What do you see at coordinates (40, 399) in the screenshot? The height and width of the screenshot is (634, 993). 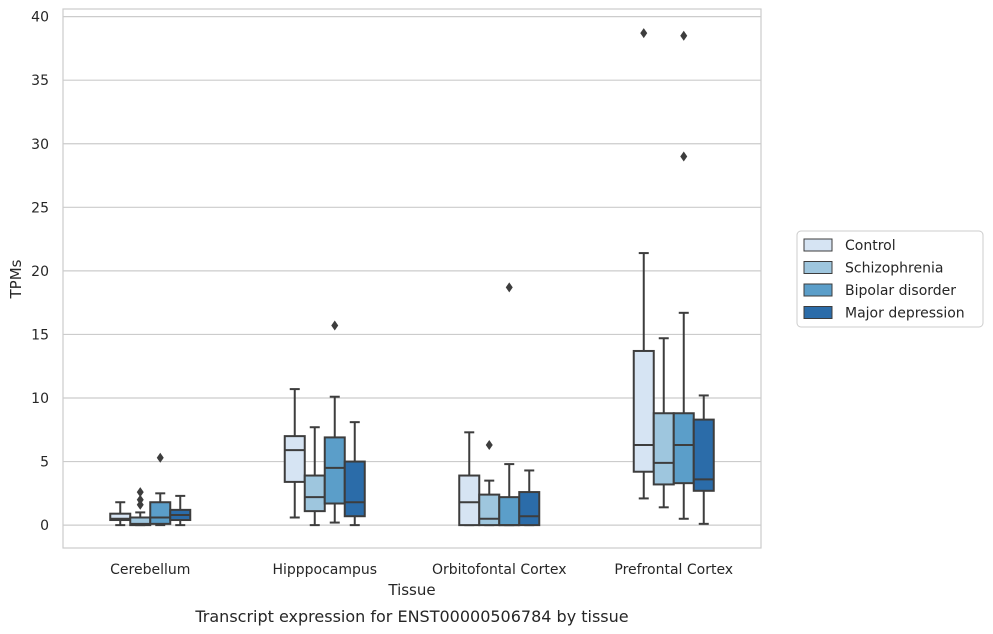 I see `y-tick-label: 10` at bounding box center [40, 399].